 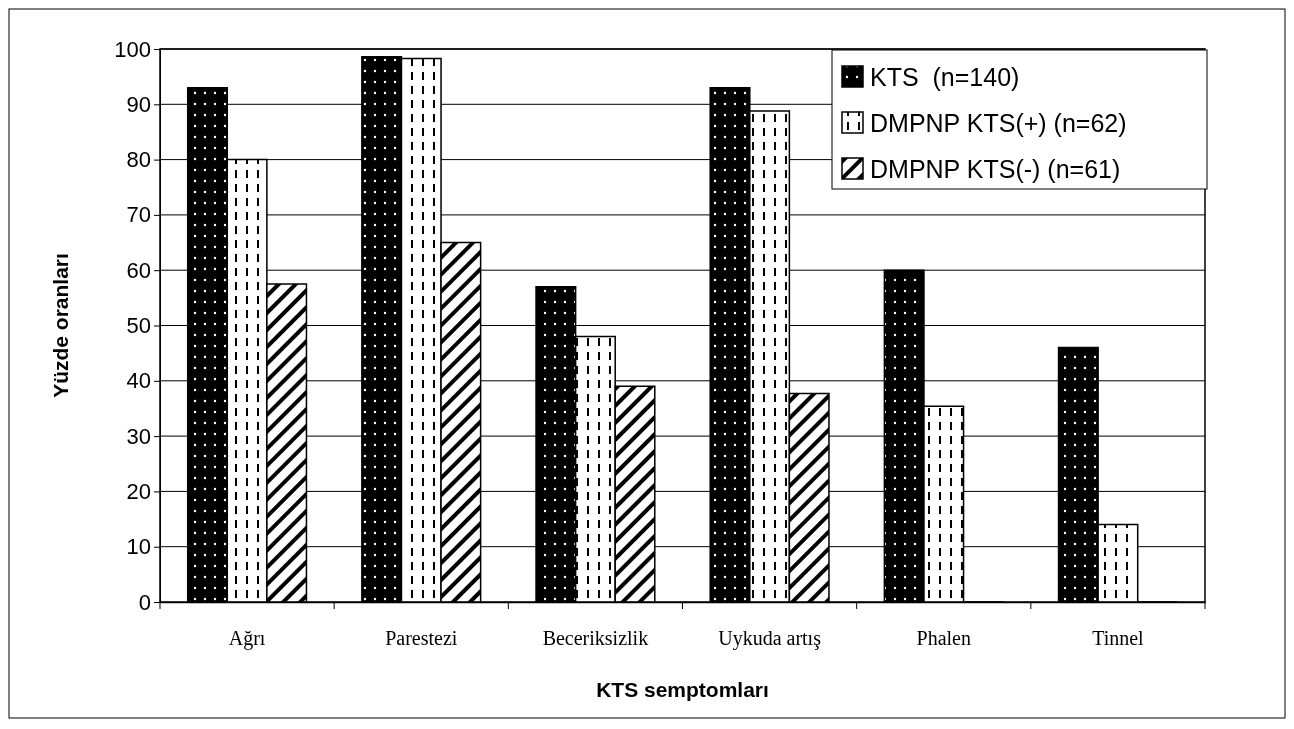 What do you see at coordinates (138, 491) in the screenshot?
I see `y-tick-label: 20` at bounding box center [138, 491].